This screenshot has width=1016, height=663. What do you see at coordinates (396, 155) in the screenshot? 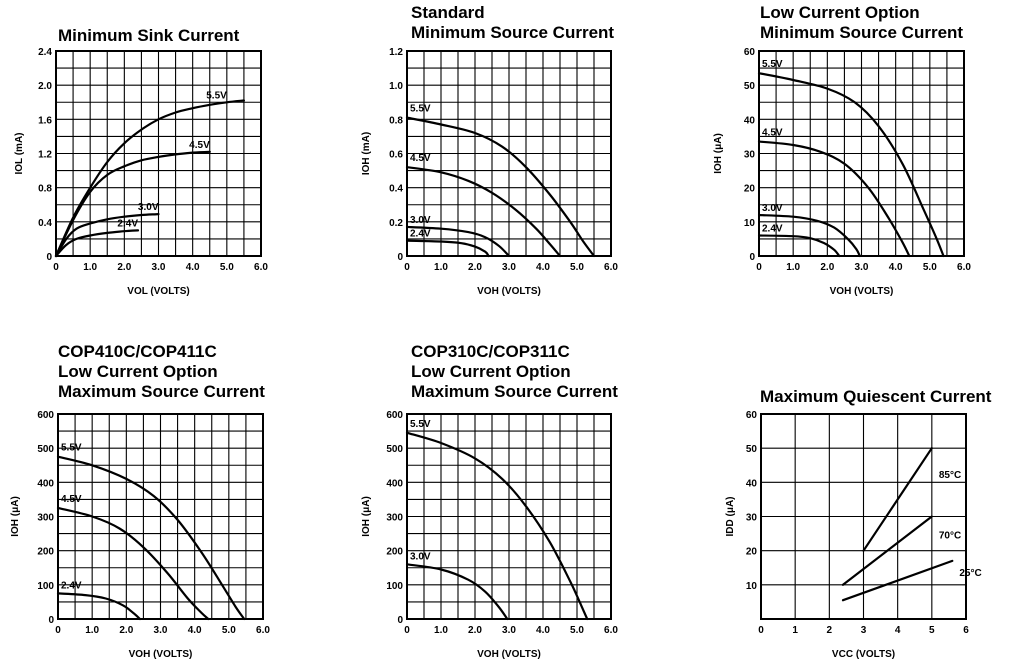
I see `y-tick-label: 0.6` at bounding box center [396, 155].